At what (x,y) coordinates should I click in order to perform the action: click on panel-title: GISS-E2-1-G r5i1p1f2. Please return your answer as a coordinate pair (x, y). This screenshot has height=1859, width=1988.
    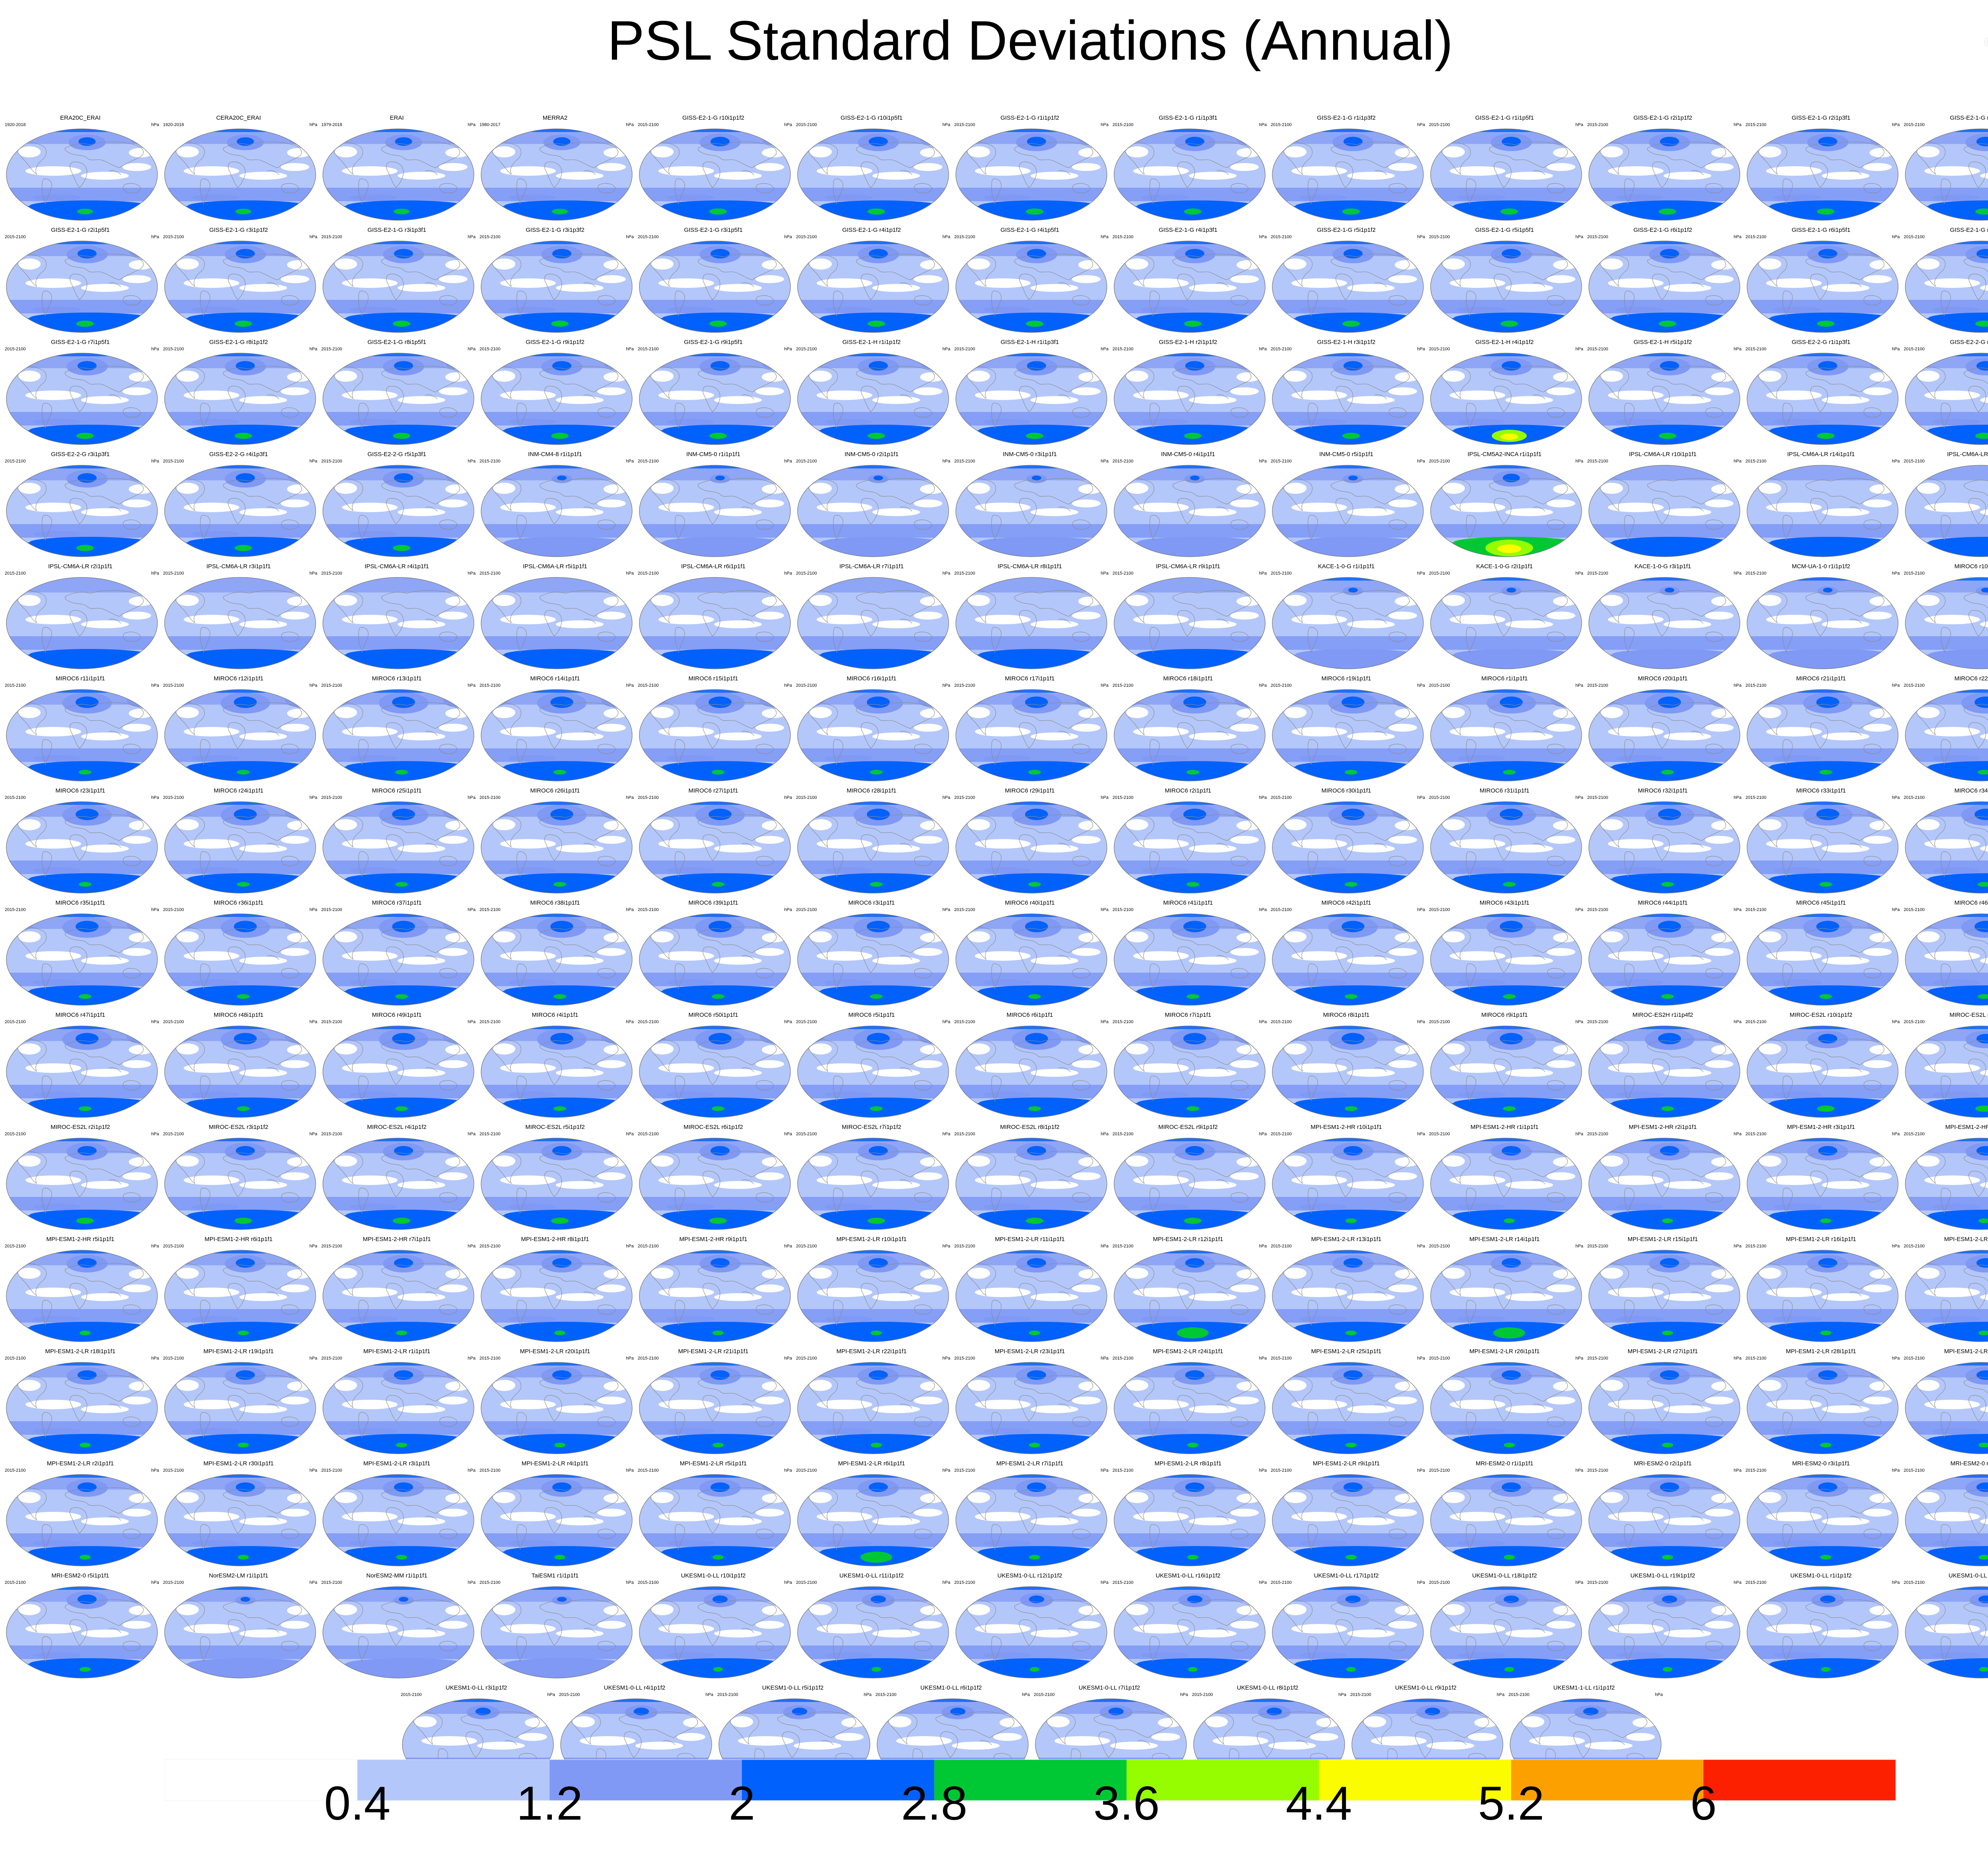
    Looking at the image, I should click on (1346, 230).